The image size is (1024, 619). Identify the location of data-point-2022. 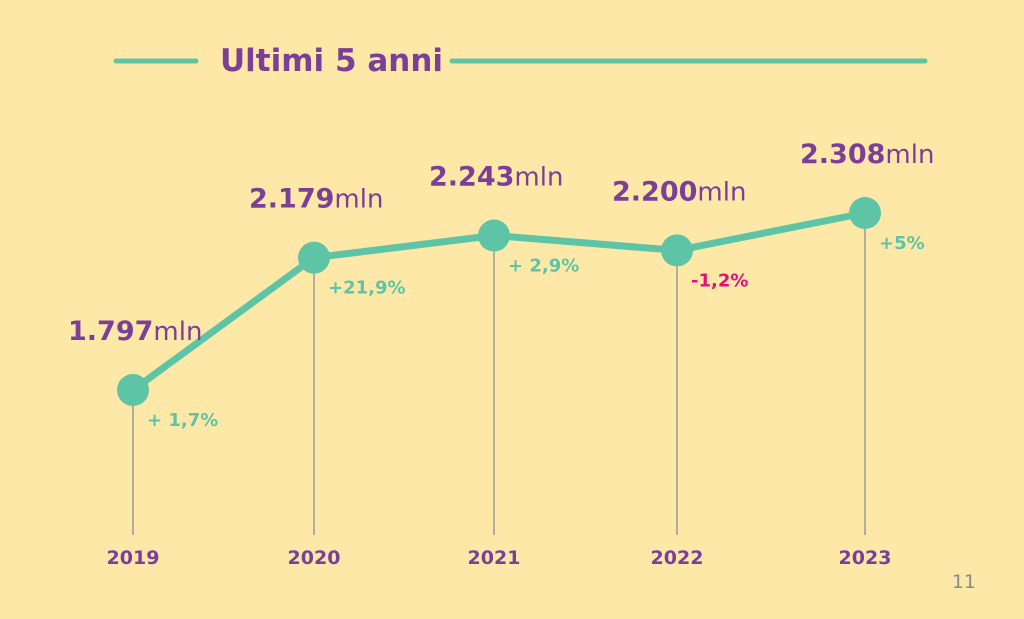
(677, 250).